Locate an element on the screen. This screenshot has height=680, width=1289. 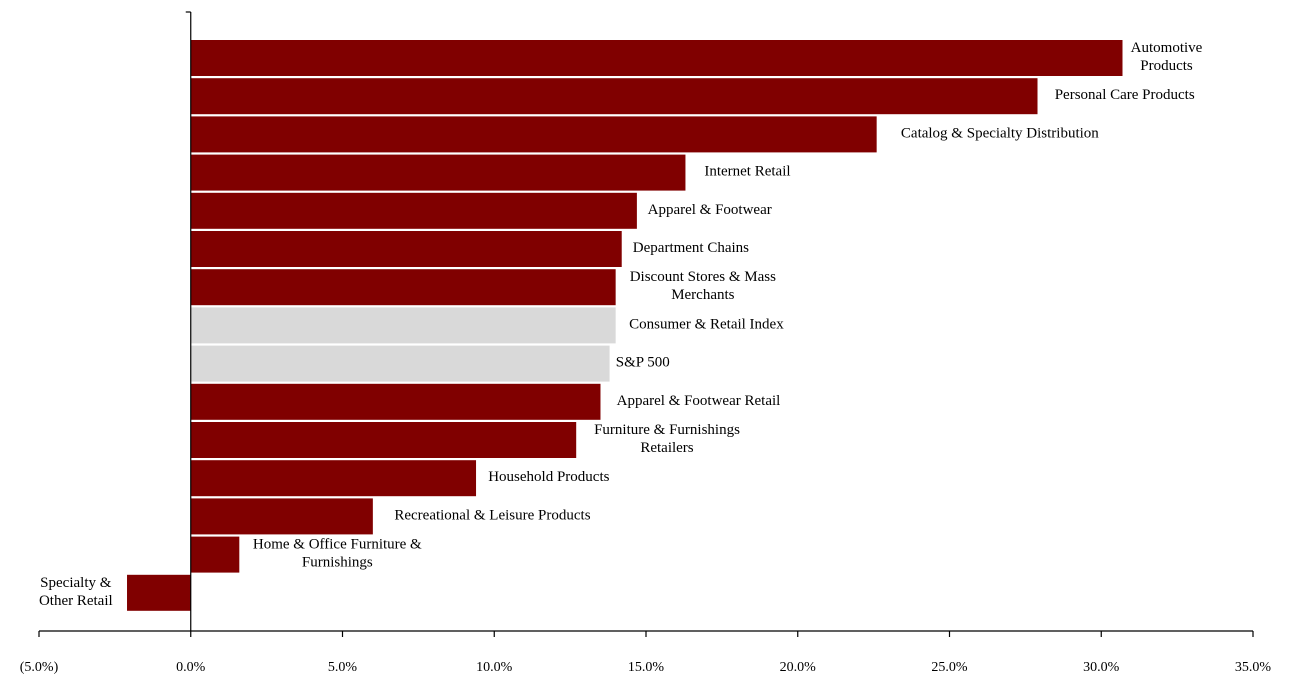
category-label-6: Department Chains is located at coordinates (691, 248).